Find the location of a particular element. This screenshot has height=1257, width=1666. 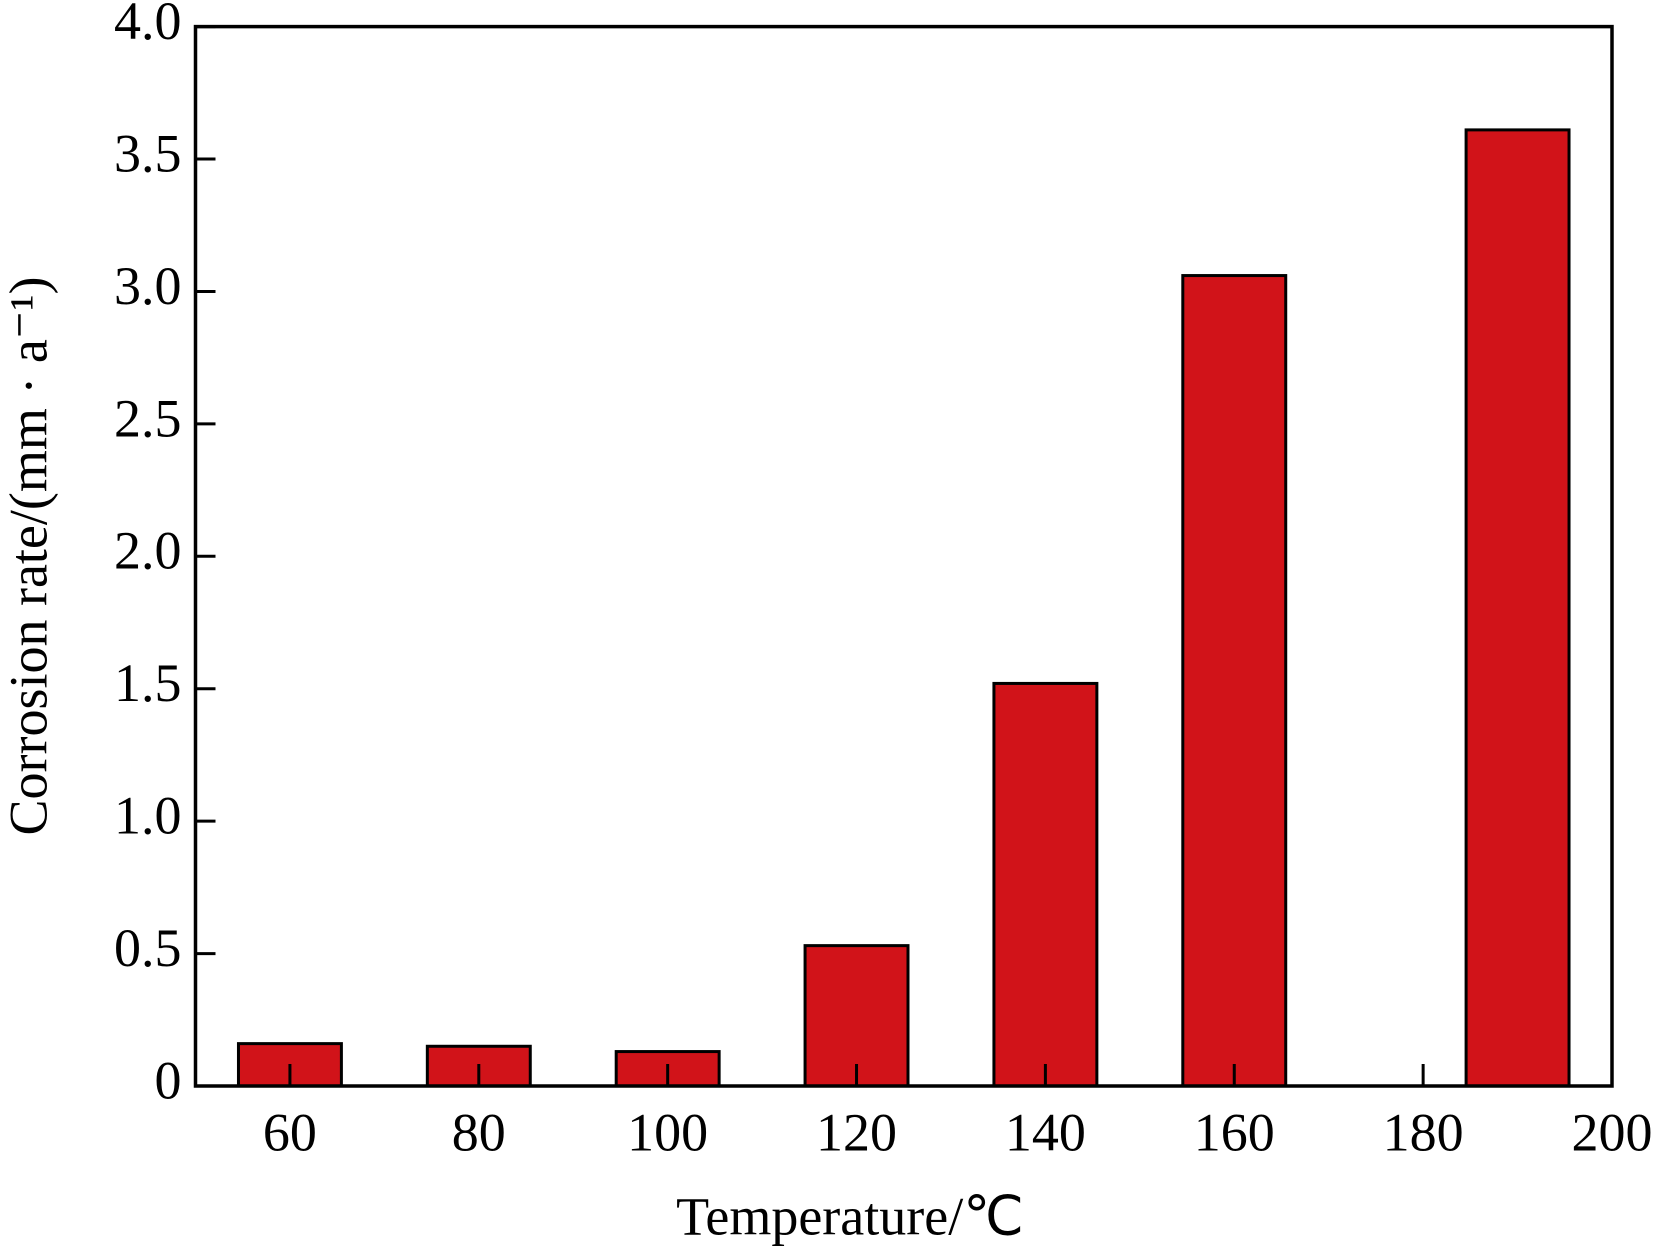

x-tick-label: 140 is located at coordinates (1045, 1132).